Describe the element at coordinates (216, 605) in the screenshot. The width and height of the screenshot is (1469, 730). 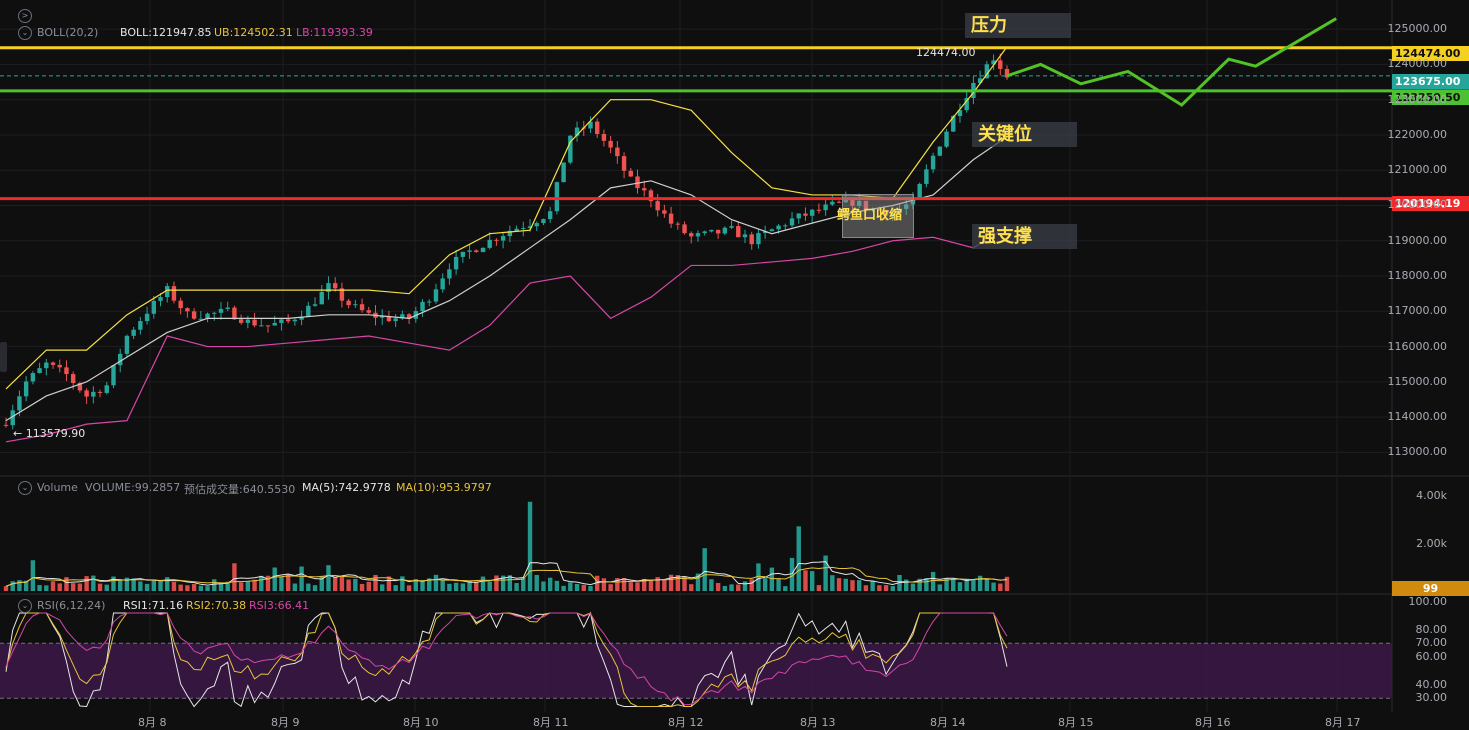
I see `rsi2-value: RSI2:70.38` at that location.